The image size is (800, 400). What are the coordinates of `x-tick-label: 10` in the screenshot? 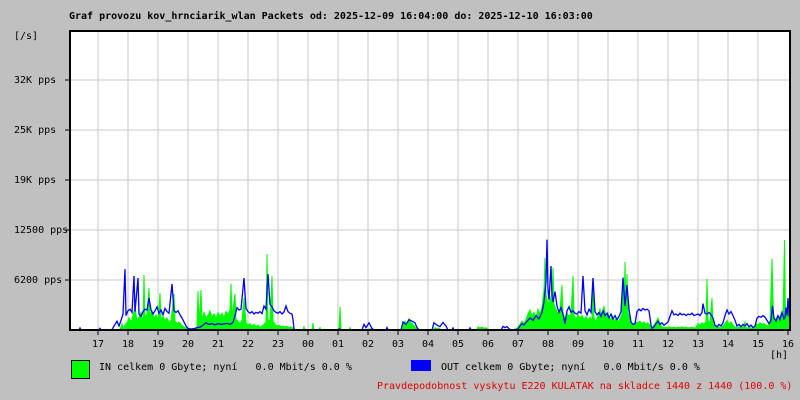 It's located at (608, 344).